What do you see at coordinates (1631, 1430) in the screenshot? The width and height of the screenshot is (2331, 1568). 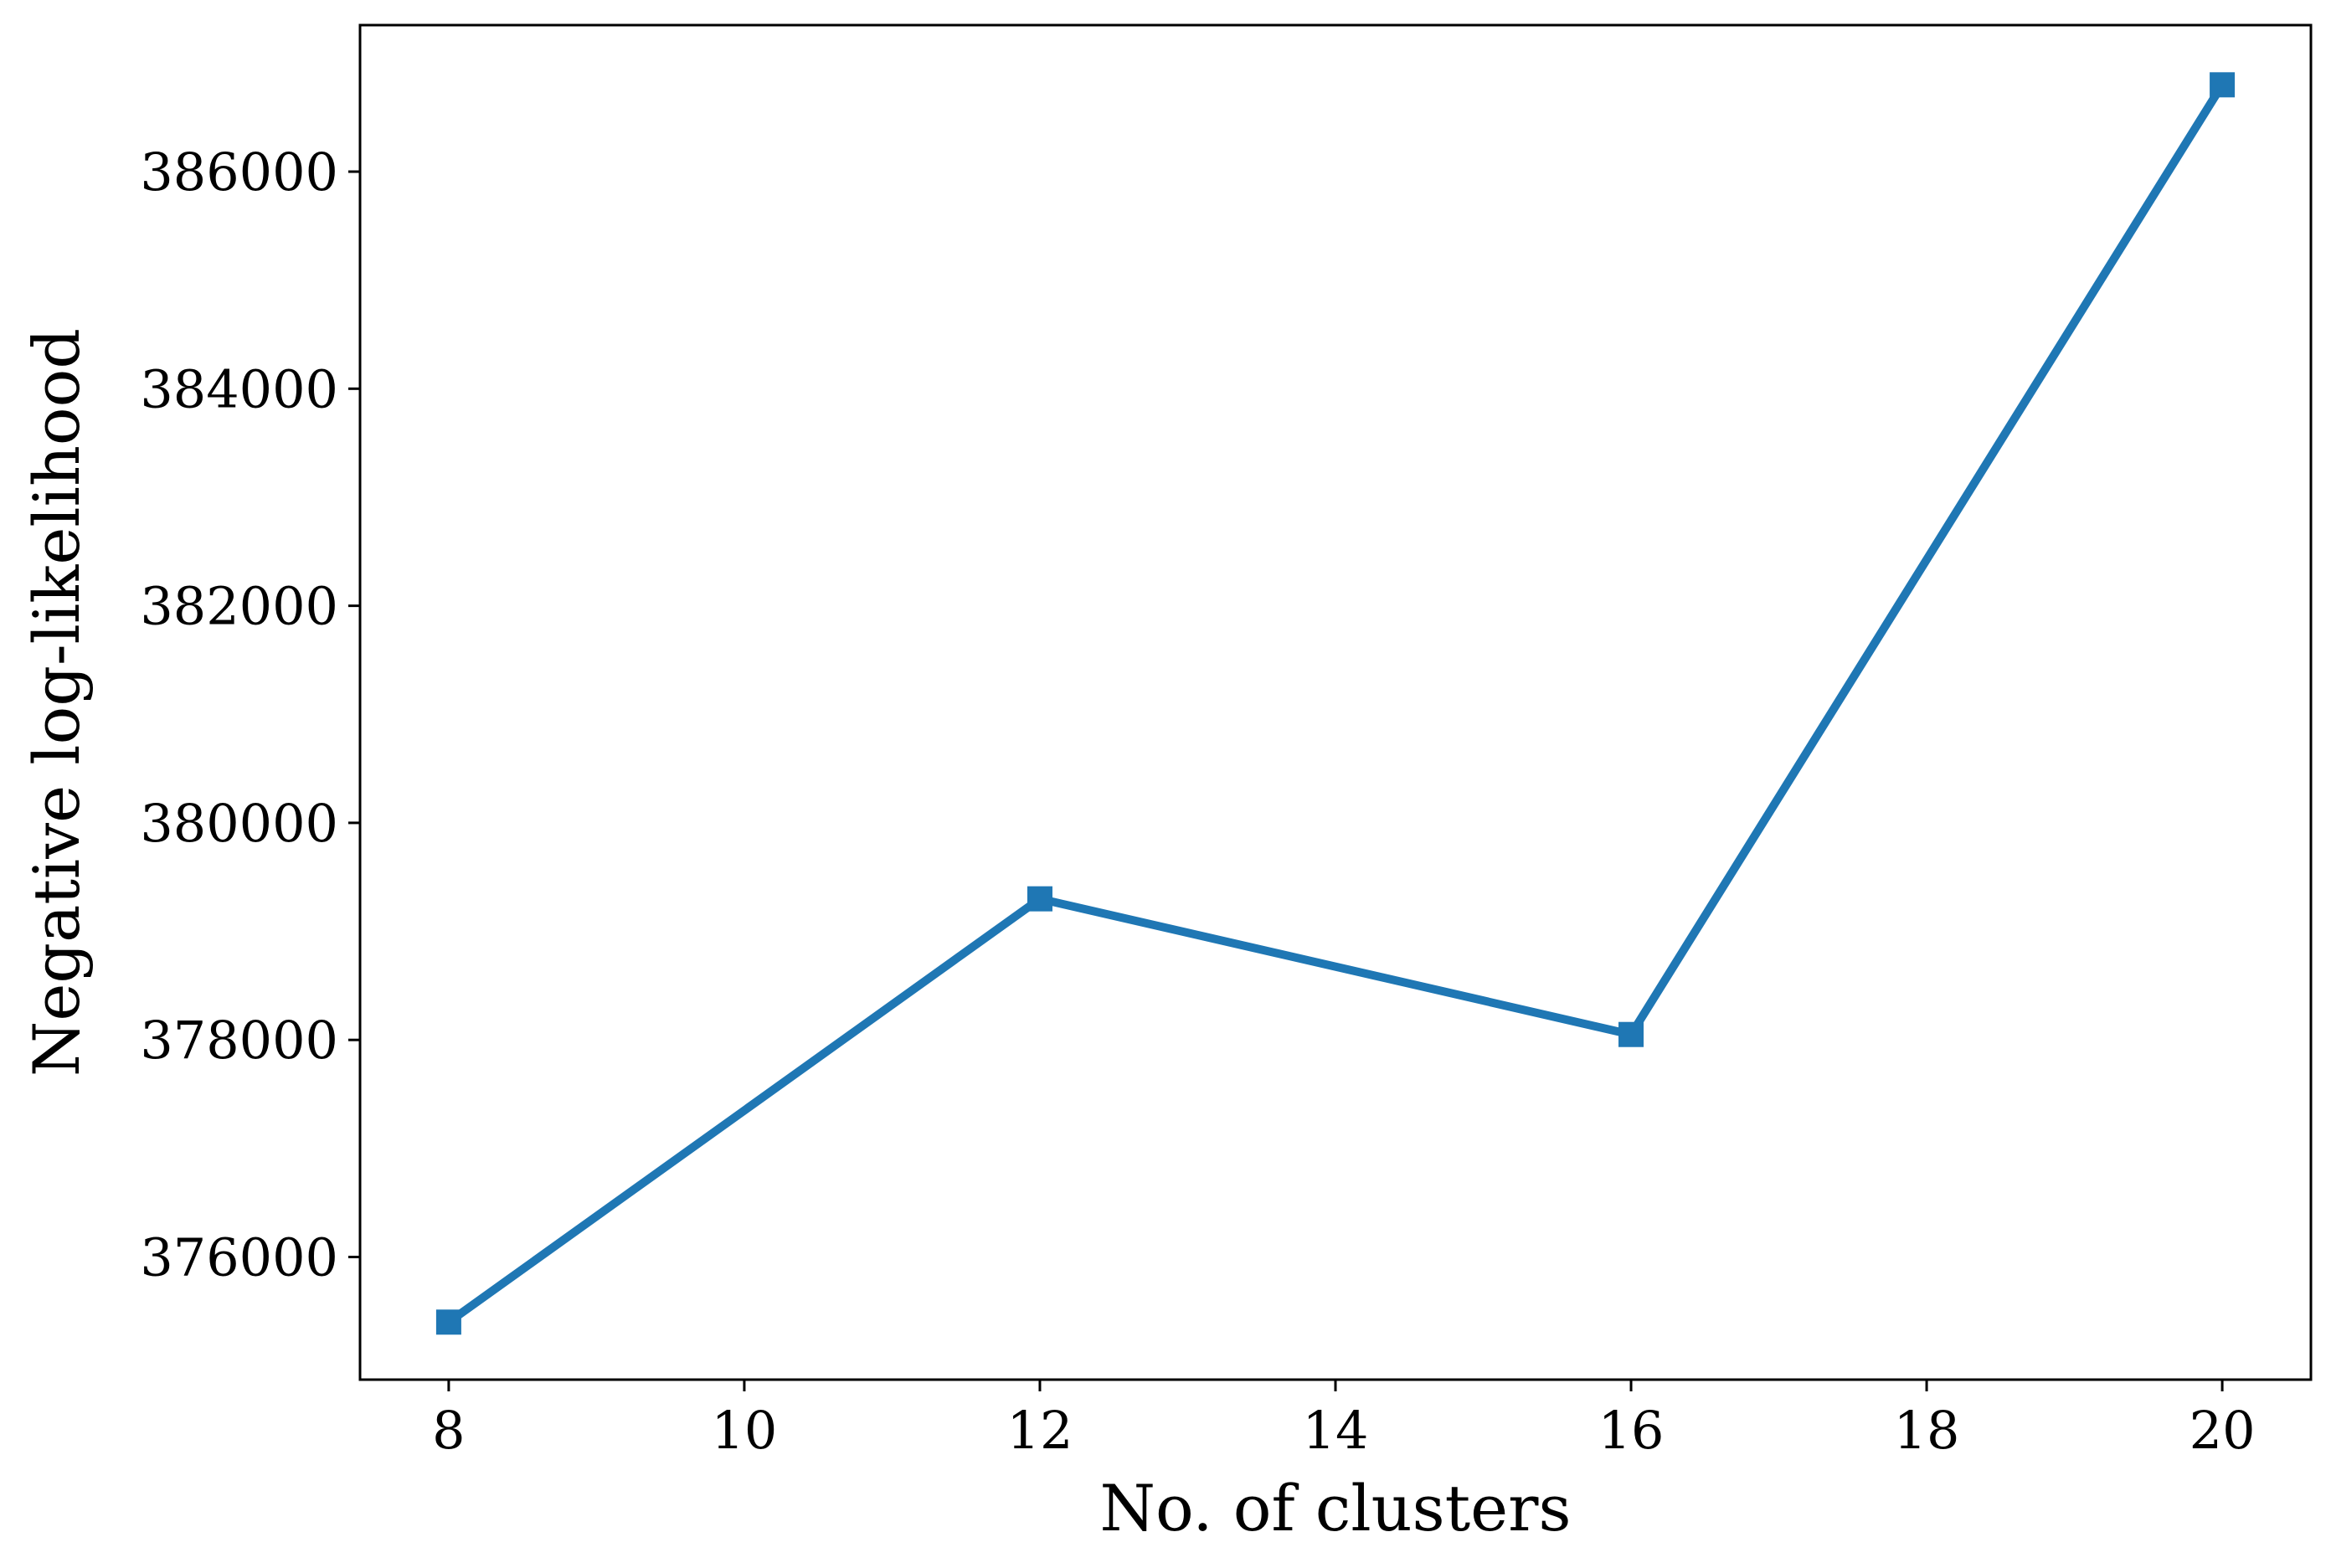 I see `x-tick-label: 16` at bounding box center [1631, 1430].